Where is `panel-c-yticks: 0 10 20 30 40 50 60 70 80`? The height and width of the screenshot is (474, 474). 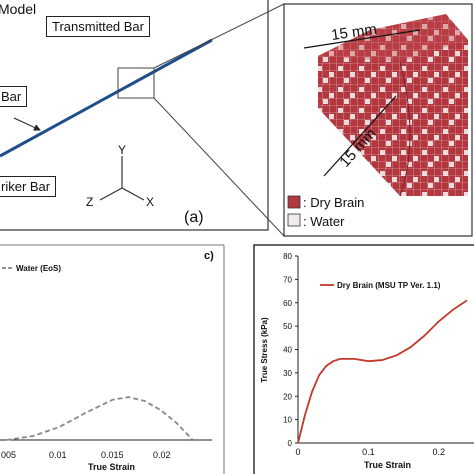
panel-c-yticks: 0 10 20 30 40 50 60 70 80 is located at coordinates (290, 350).